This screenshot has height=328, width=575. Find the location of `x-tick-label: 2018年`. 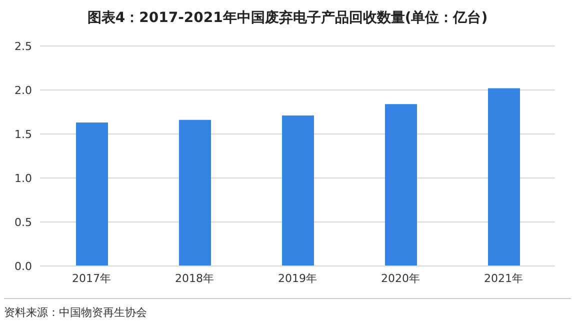

x-tick-label: 2018年 is located at coordinates (194, 278).